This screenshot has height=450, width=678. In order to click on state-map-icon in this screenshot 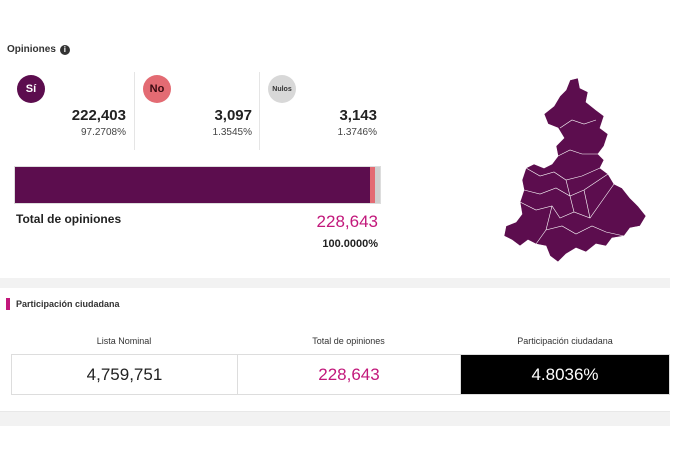, I will do `click(574, 171)`.